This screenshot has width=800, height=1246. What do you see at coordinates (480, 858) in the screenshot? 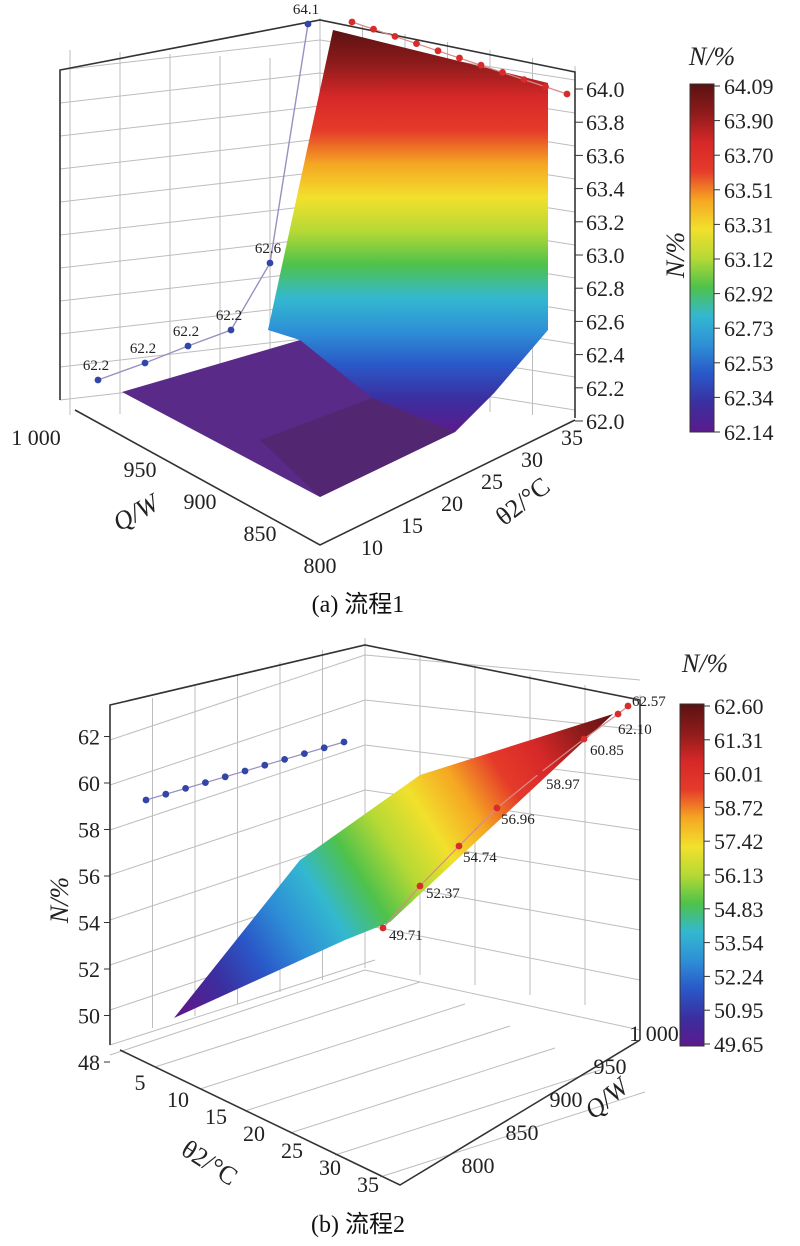
I see `projection-label: 54.74` at bounding box center [480, 858].